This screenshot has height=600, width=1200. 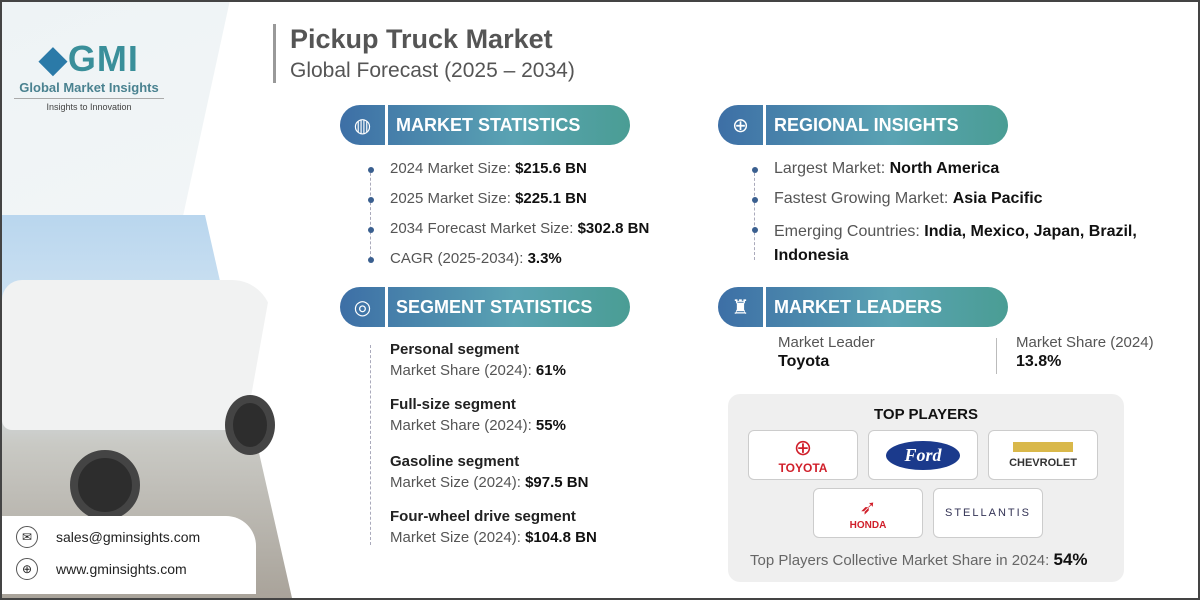 What do you see at coordinates (137, 355) in the screenshot?
I see `truck-body` at bounding box center [137, 355].